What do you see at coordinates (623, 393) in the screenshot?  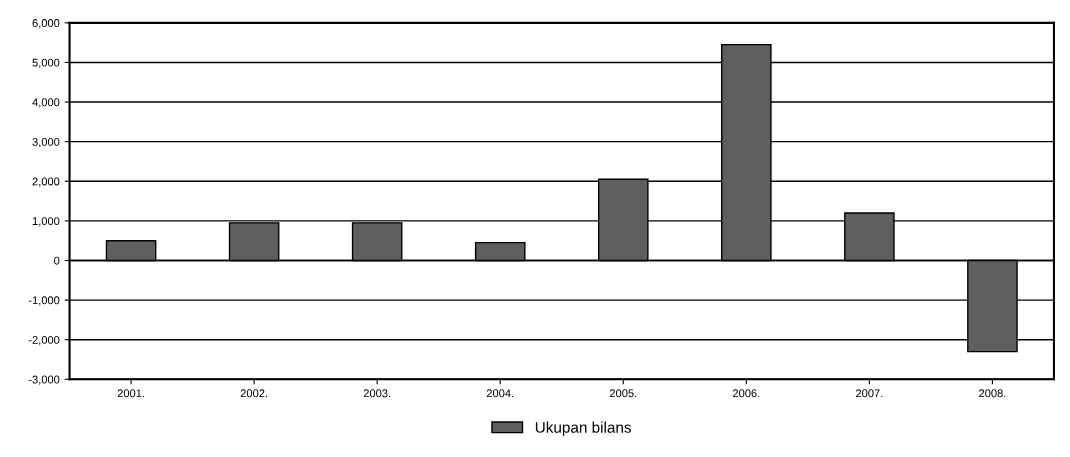 I see `x-tick-label: 2005.` at bounding box center [623, 393].